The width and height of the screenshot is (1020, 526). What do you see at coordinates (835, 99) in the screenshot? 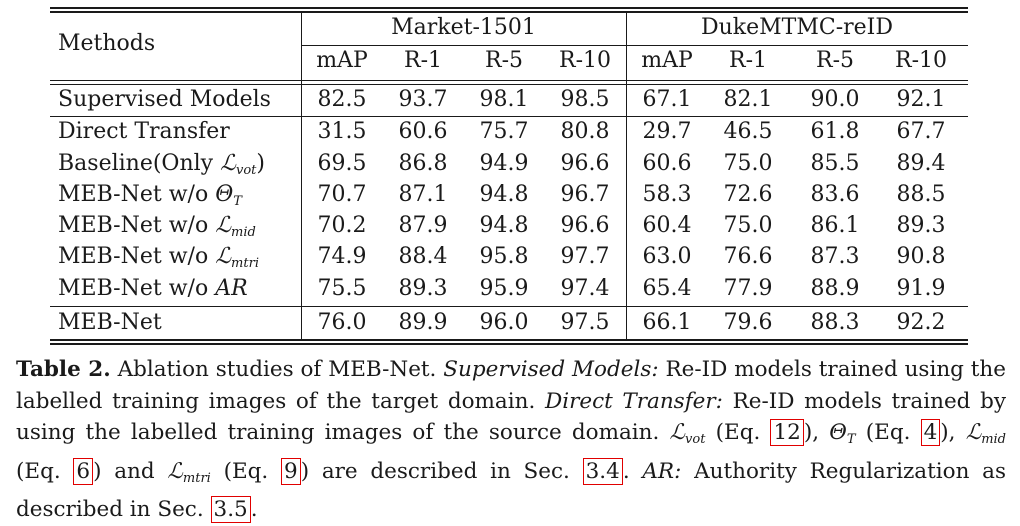
I see `table-cell: 90.0` at bounding box center [835, 99].